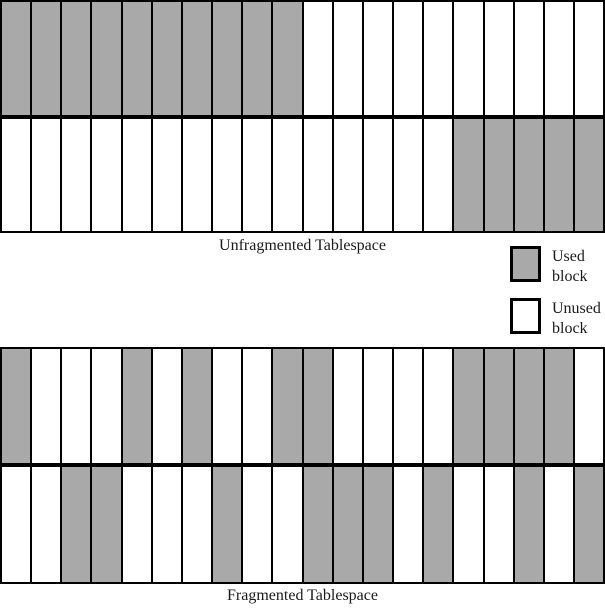  What do you see at coordinates (302, 245) in the screenshot?
I see `unfragmented-tablespace-label: Unfragmented Tablespace` at bounding box center [302, 245].